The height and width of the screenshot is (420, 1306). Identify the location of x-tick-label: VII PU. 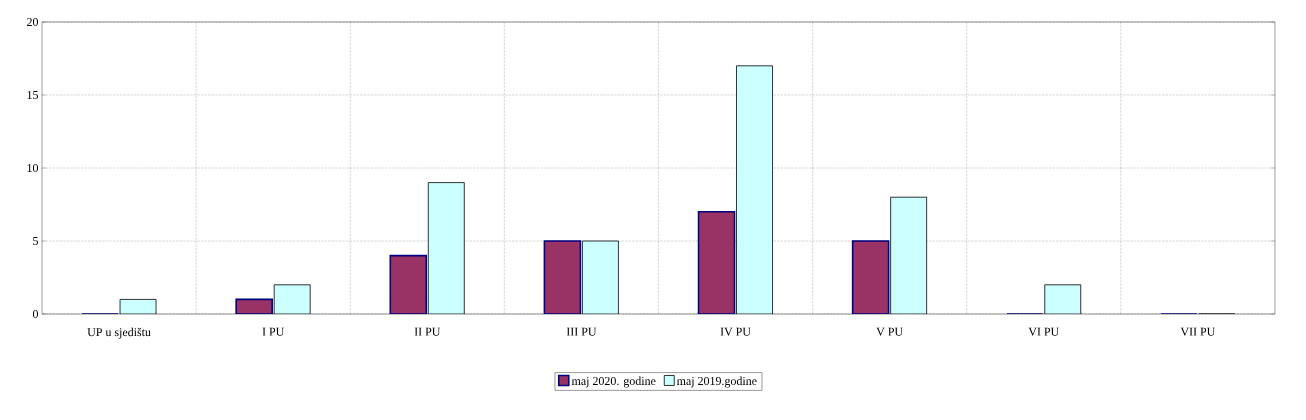
(1198, 331).